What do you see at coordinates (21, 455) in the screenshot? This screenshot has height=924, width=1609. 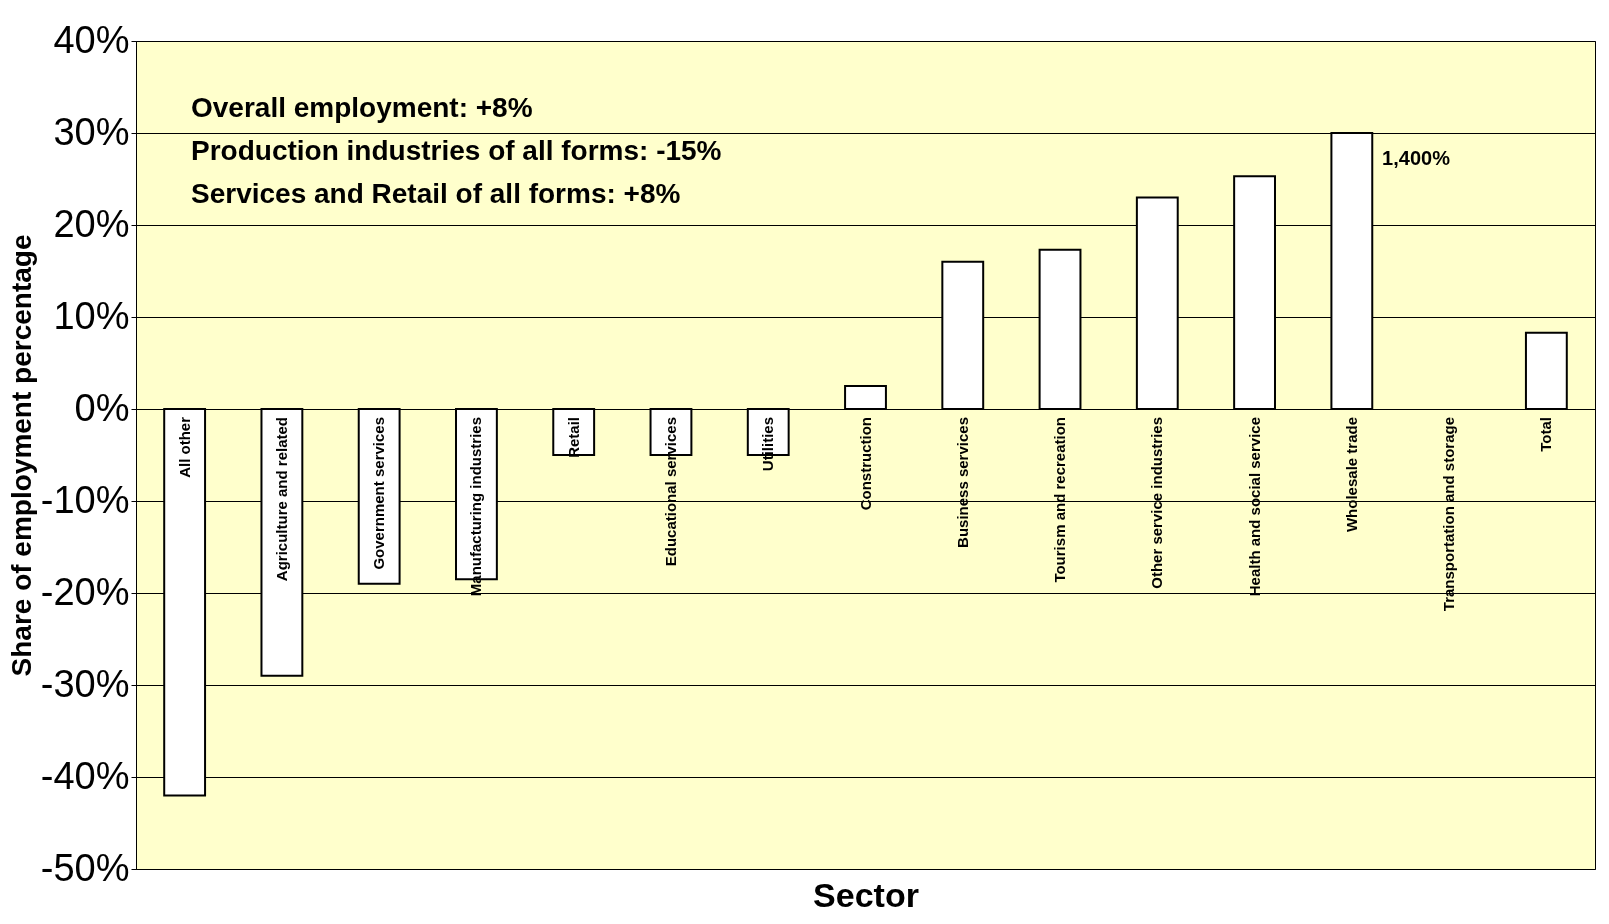 I see `y-axis-title: Share of employment percentage` at bounding box center [21, 455].